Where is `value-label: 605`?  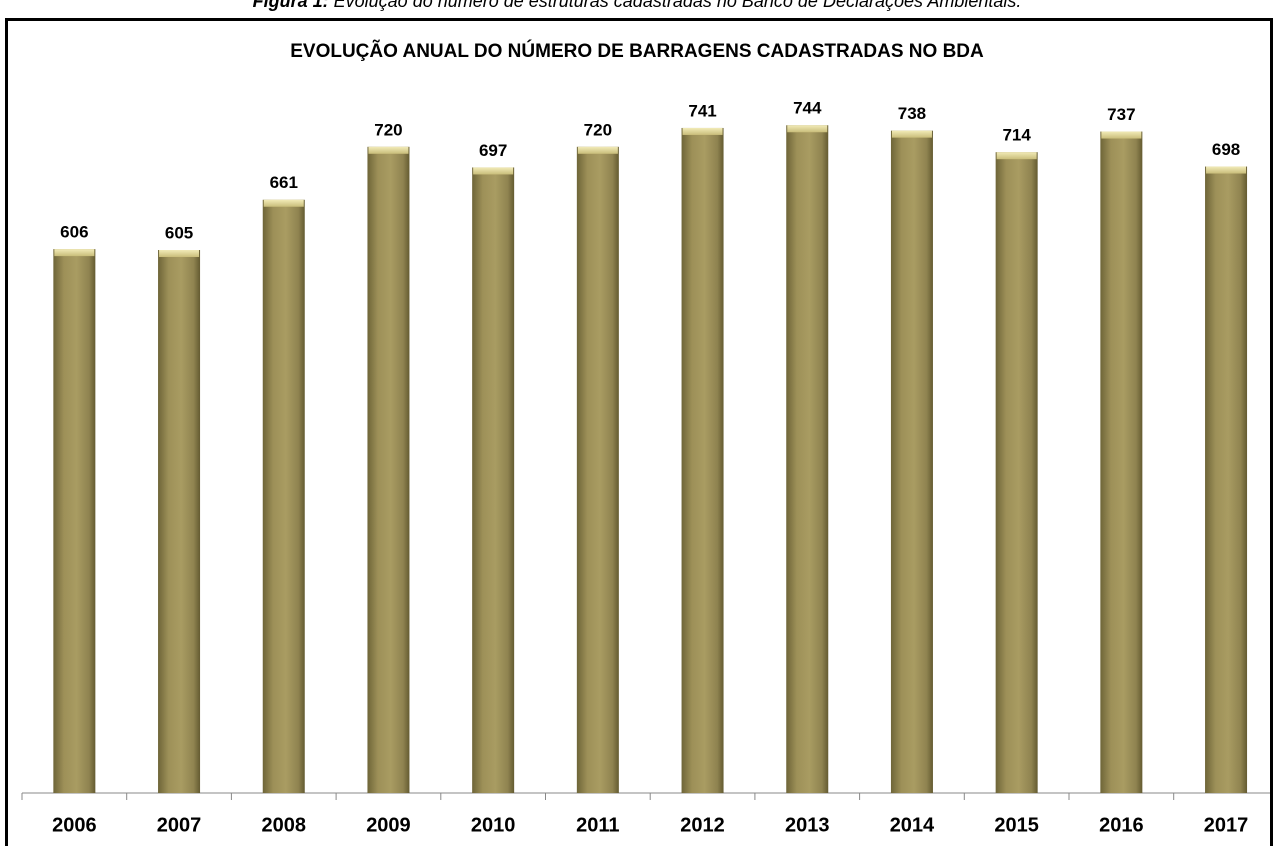
value-label: 605 is located at coordinates (179, 232).